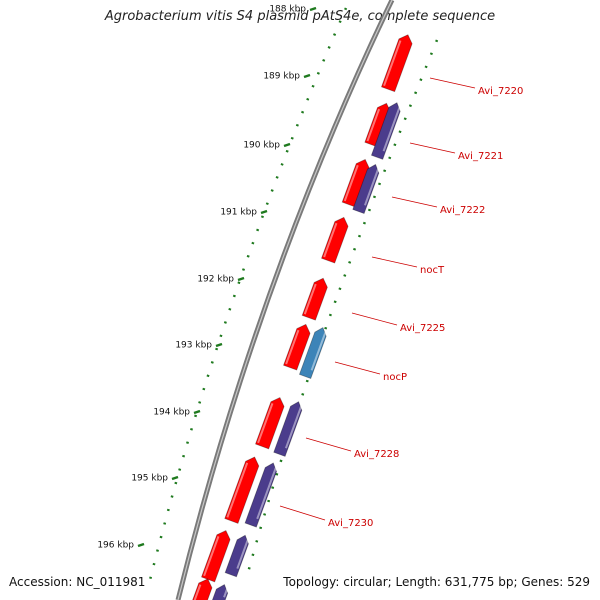 The image size is (600, 600). I want to click on tick-label: 191 kbp, so click(238, 213).